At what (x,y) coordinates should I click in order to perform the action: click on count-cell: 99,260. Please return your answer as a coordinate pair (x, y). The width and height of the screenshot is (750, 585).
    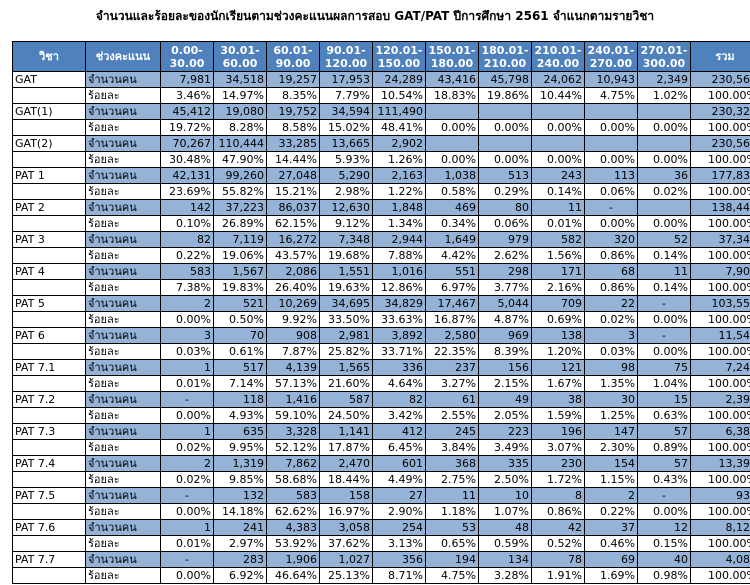
    Looking at the image, I should click on (240, 175).